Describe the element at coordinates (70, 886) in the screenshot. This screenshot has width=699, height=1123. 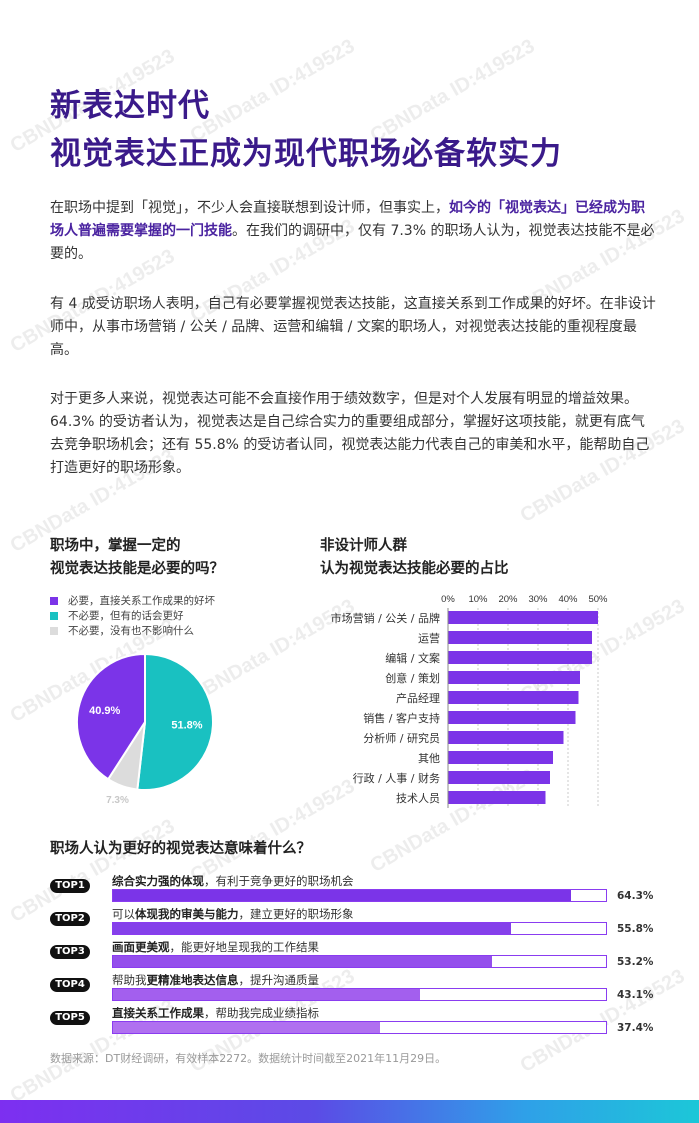
I see `rank-badge: TOP1` at that location.